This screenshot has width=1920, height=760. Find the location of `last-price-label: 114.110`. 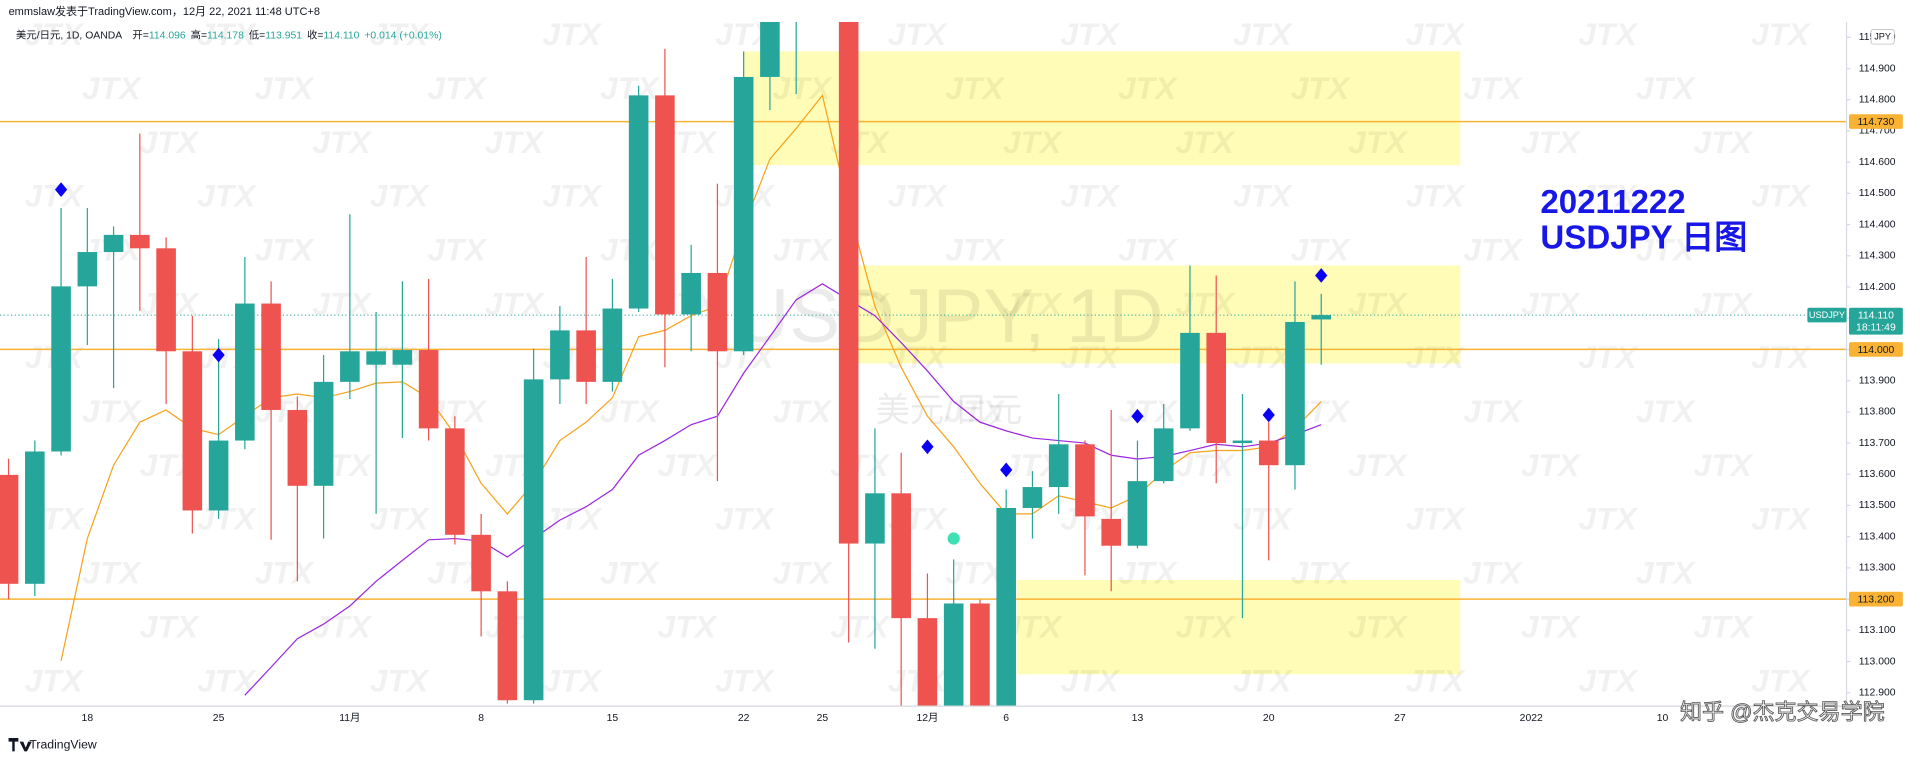

last-price-label: 114.110 is located at coordinates (1876, 315).